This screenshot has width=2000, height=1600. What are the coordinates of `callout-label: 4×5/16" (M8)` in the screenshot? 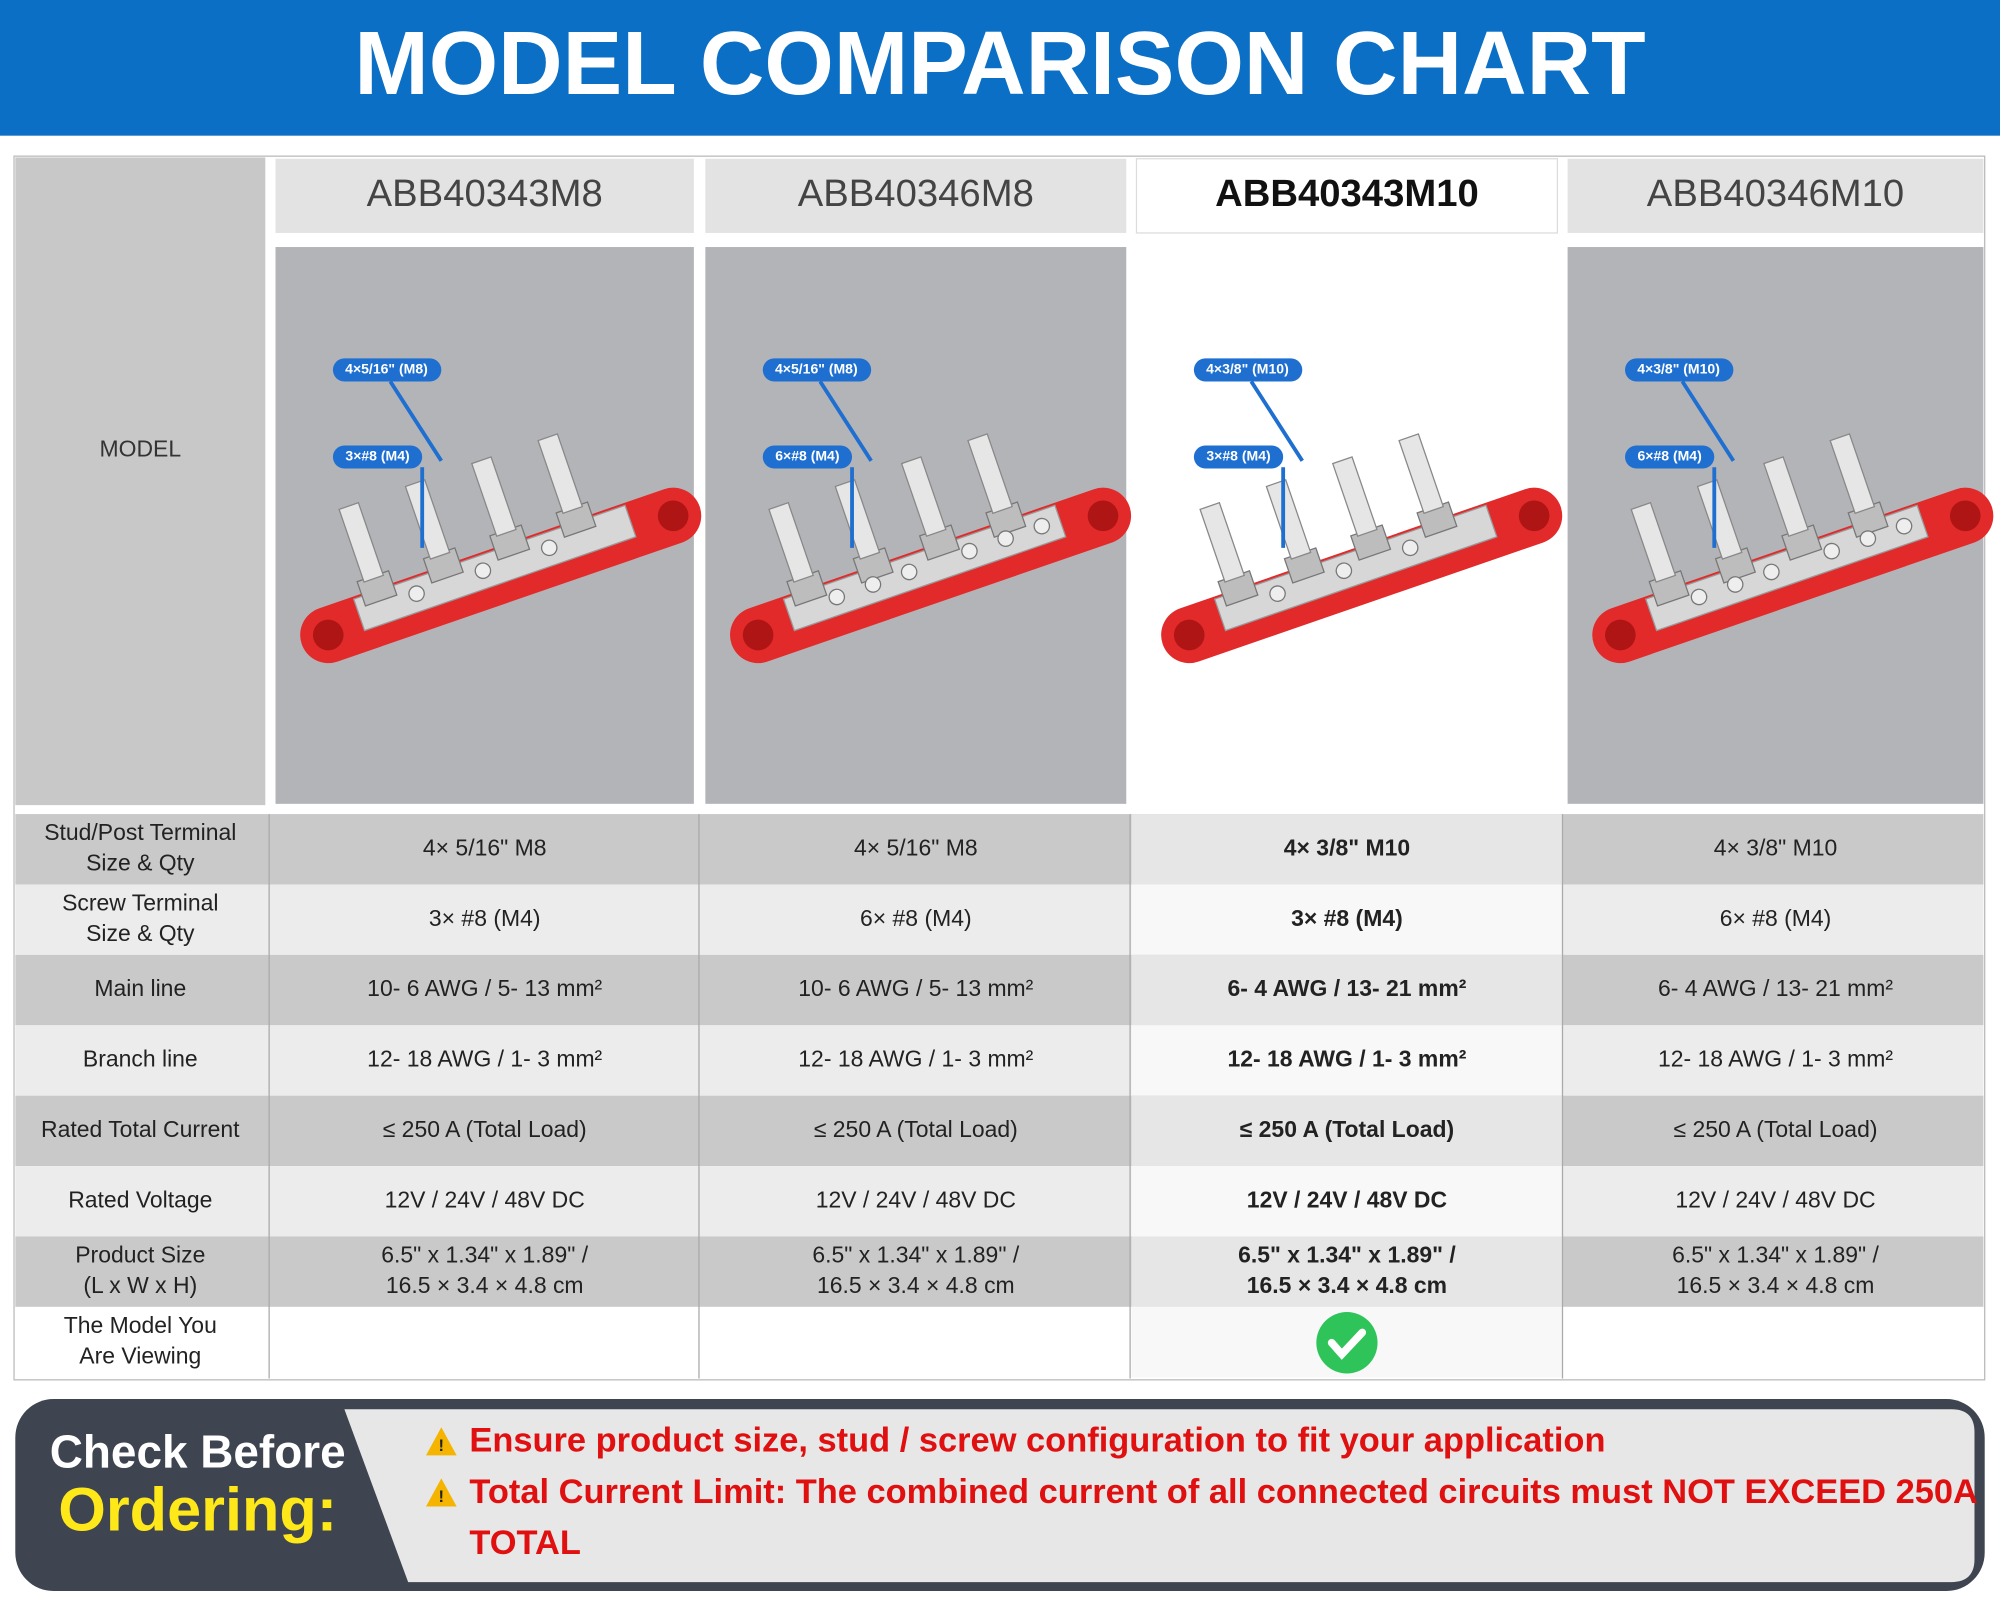 It's located at (816, 369).